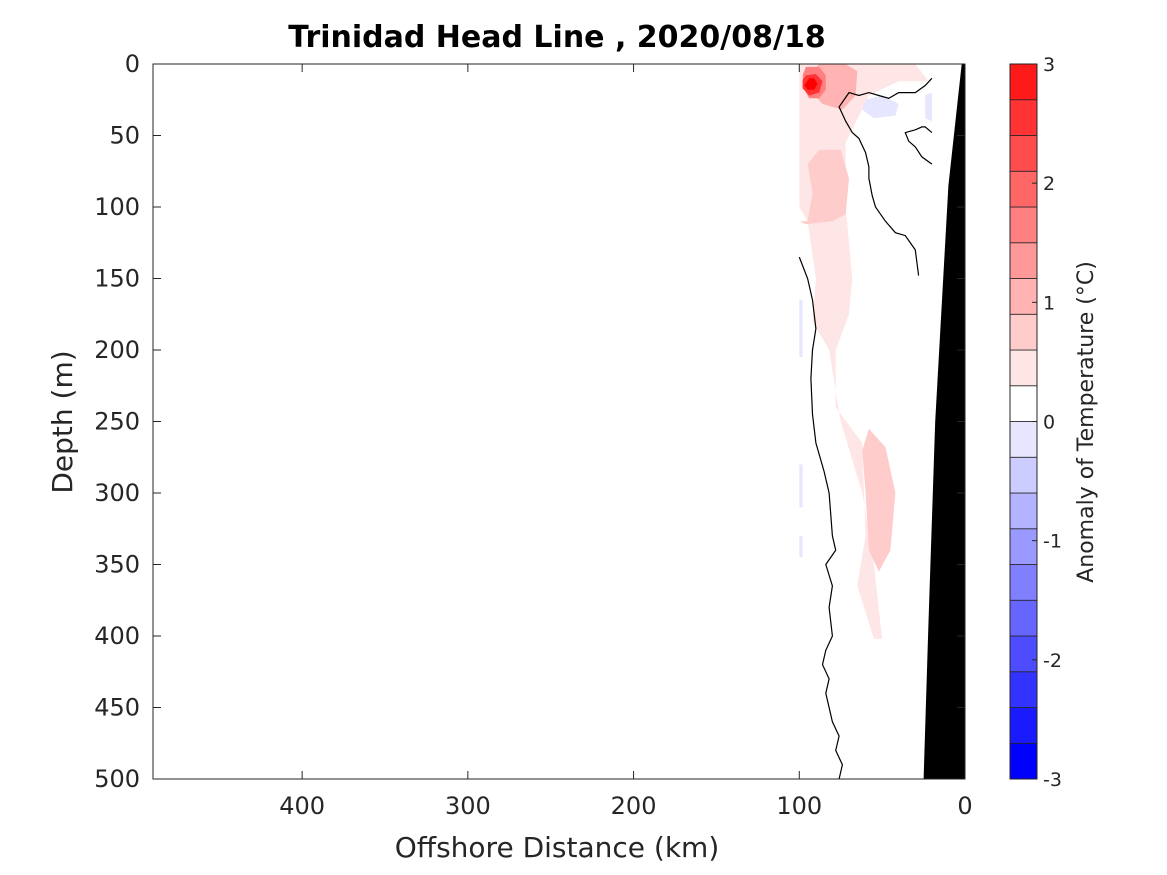 This screenshot has height=875, width=1167. What do you see at coordinates (1052, 542) in the screenshot?
I see `colorbar-tick-label--1: -1` at bounding box center [1052, 542].